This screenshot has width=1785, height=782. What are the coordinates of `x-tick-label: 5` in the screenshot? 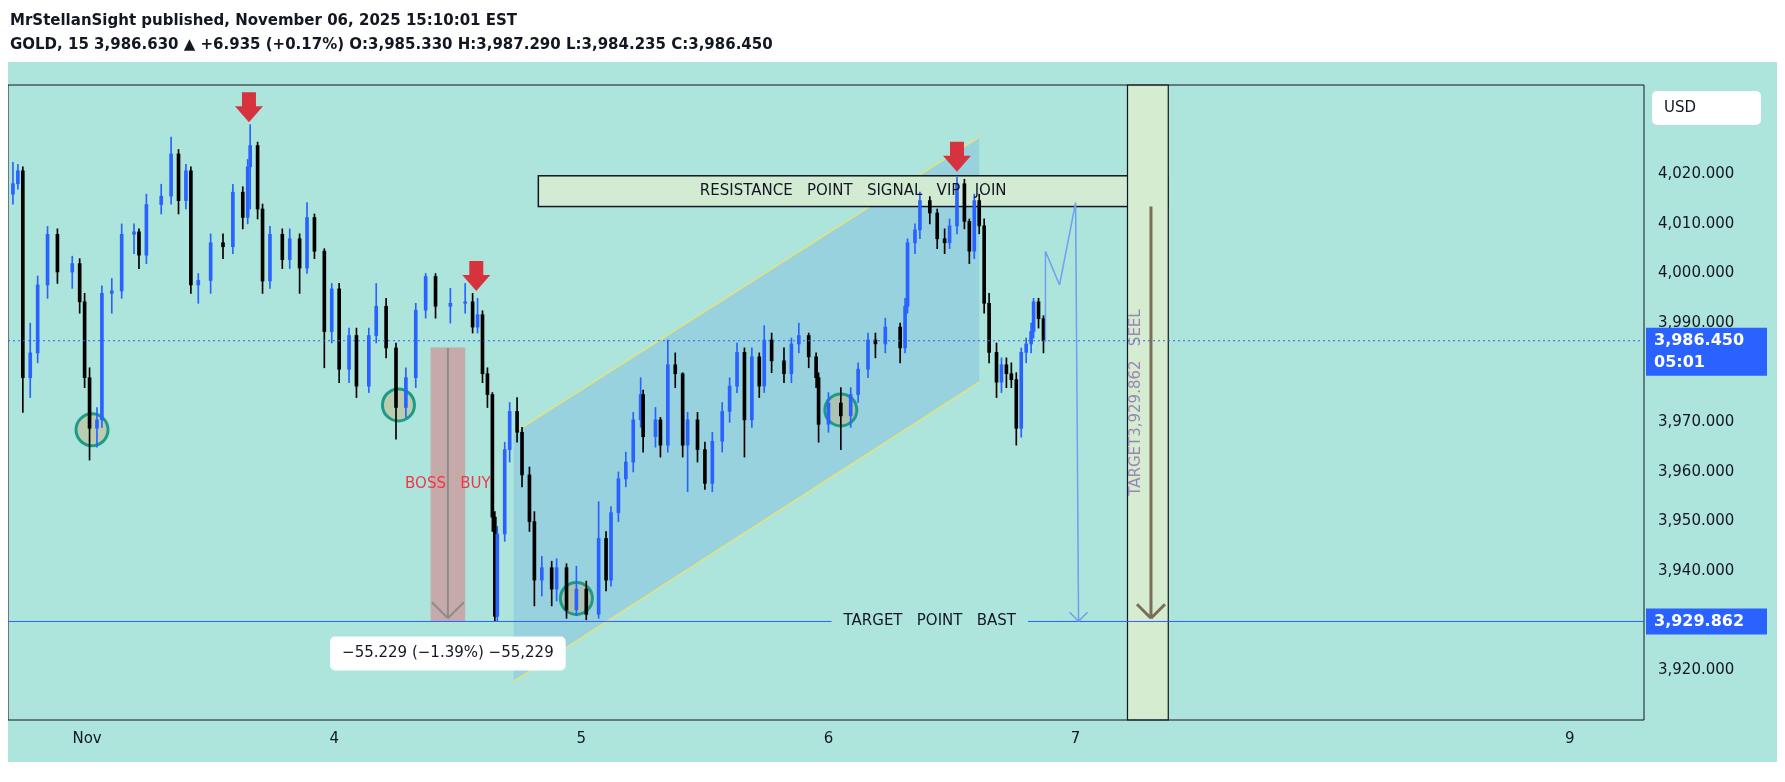 It's located at (581, 737).